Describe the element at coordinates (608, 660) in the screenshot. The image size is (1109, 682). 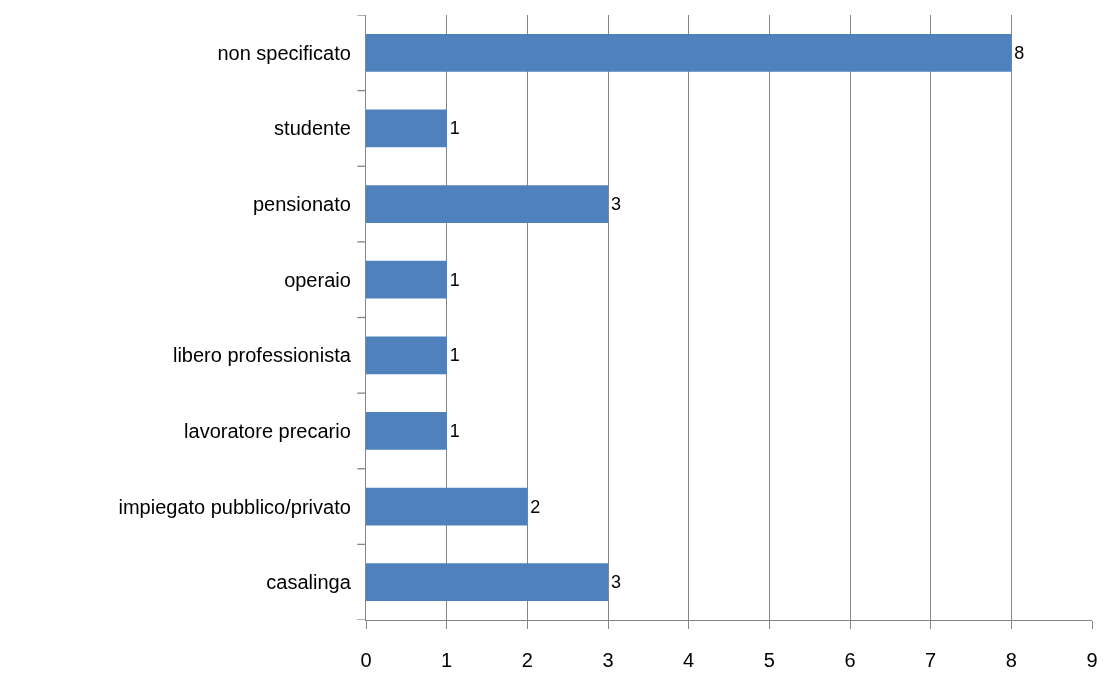
I see `x-tick-label: 3` at that location.